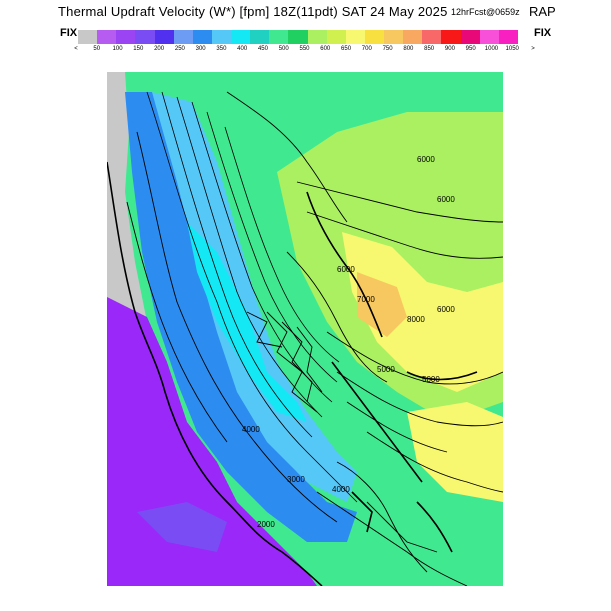  I want to click on field-yellow, so click(422, 312).